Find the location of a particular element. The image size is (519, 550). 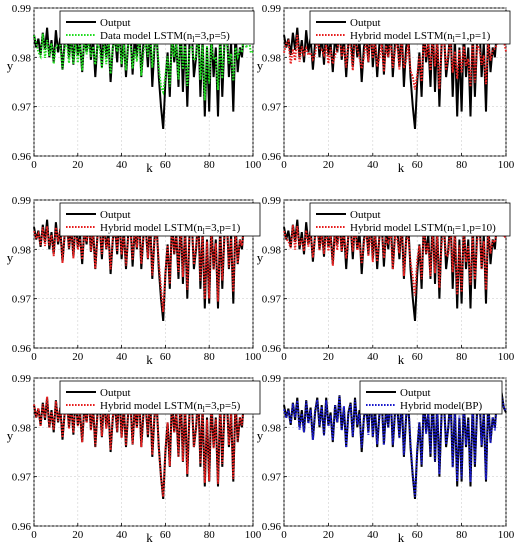

legend-label: Hybrid model LSTM(nl=3,p=1) is located at coordinates (170, 229).